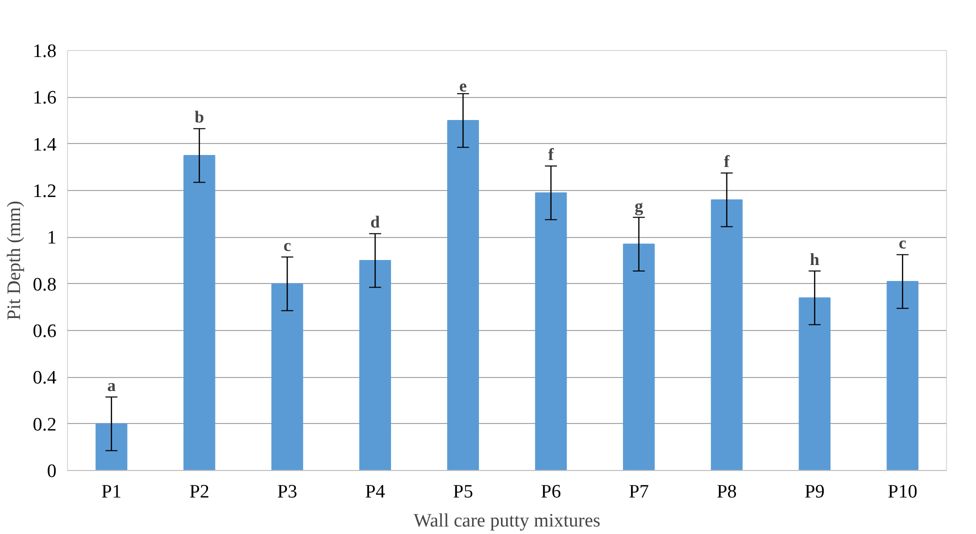  I want to click on x-tick-label: P4, so click(375, 492).